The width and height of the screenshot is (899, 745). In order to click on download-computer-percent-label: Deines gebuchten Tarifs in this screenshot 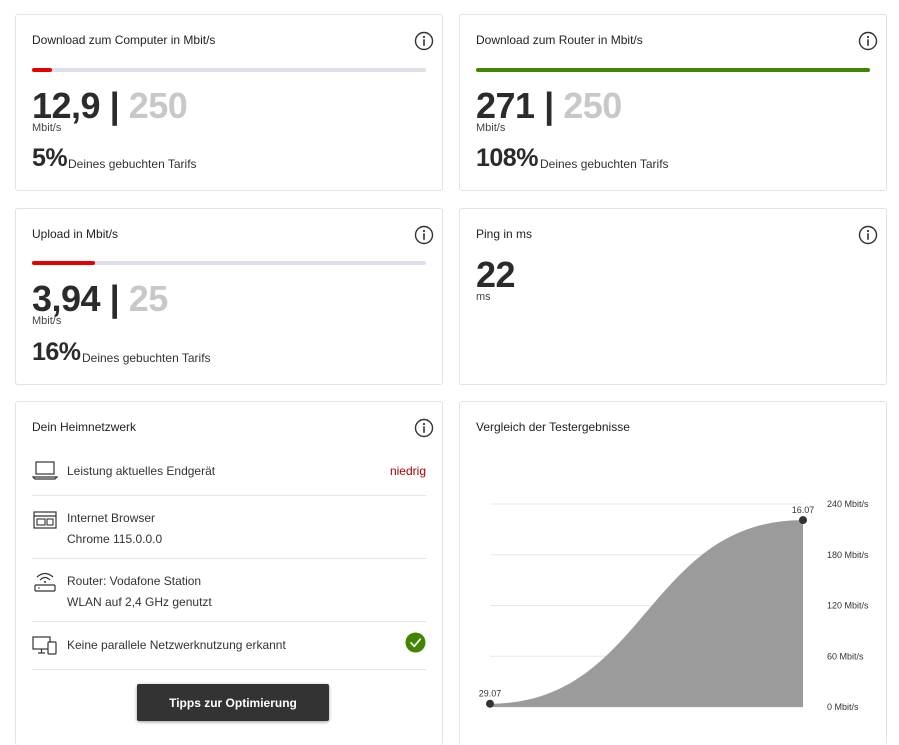, I will do `click(132, 164)`.